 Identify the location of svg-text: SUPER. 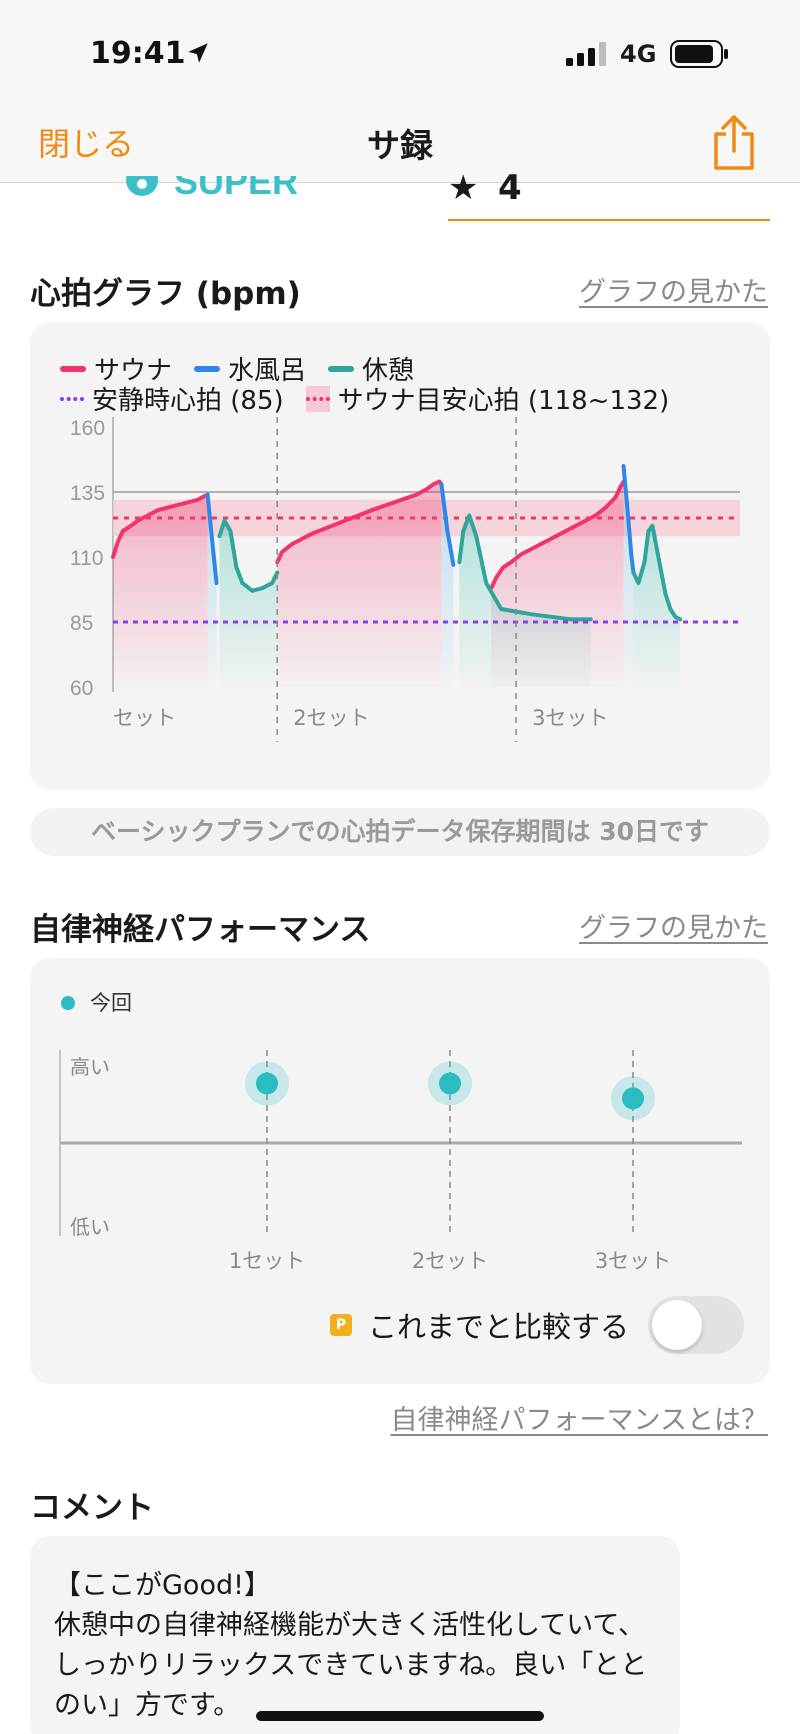
(236, 188).